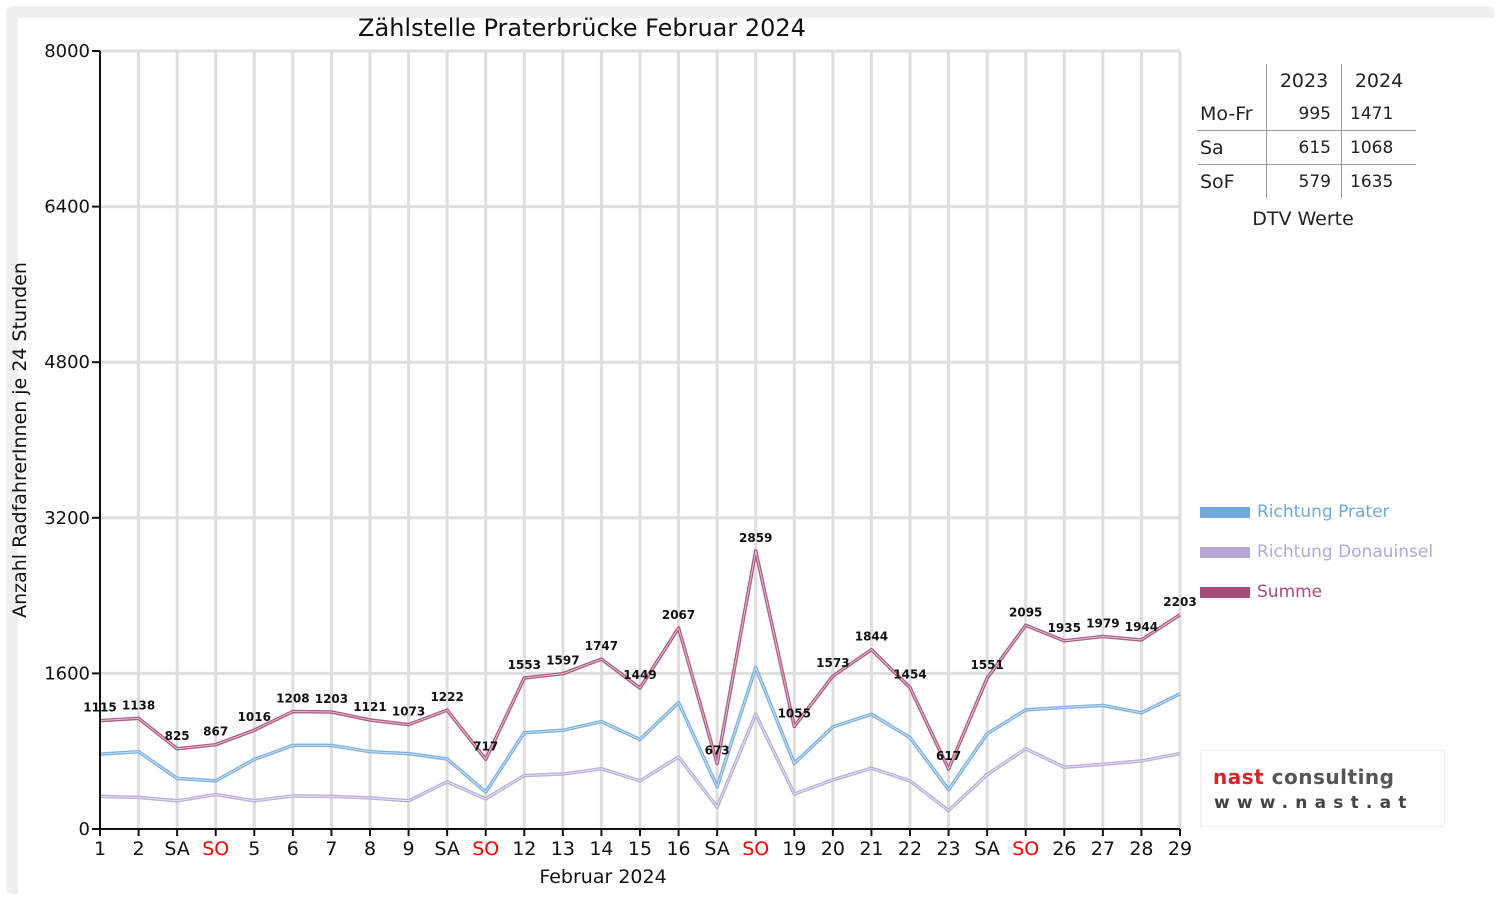 This screenshot has height=900, width=1500. What do you see at coordinates (832, 663) in the screenshot?
I see `data-label: 1573` at bounding box center [832, 663].